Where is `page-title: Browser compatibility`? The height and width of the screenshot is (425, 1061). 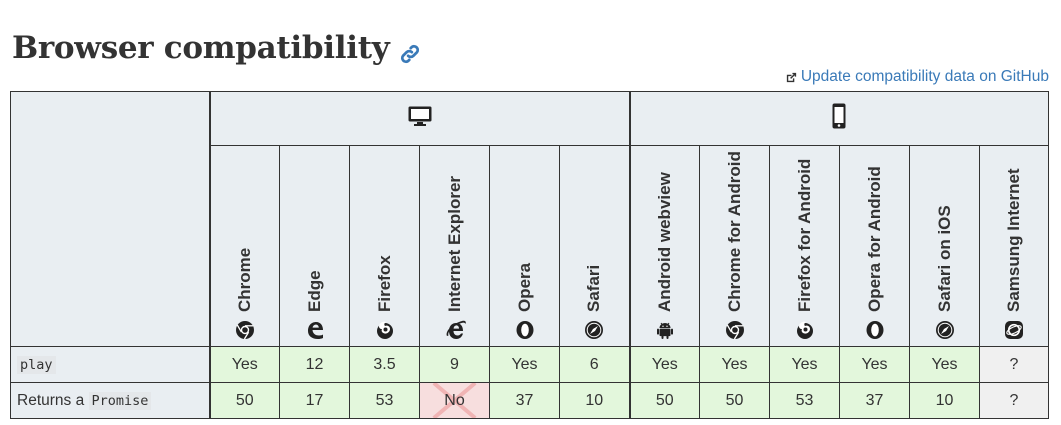 page-title: Browser compatibility is located at coordinates (216, 48).